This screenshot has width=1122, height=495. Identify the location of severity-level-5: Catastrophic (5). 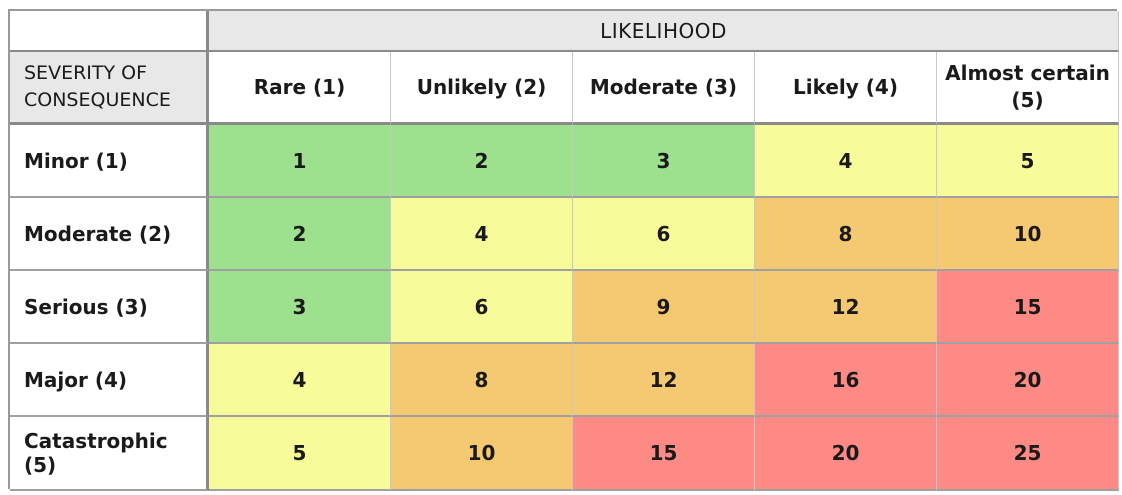
(109, 454).